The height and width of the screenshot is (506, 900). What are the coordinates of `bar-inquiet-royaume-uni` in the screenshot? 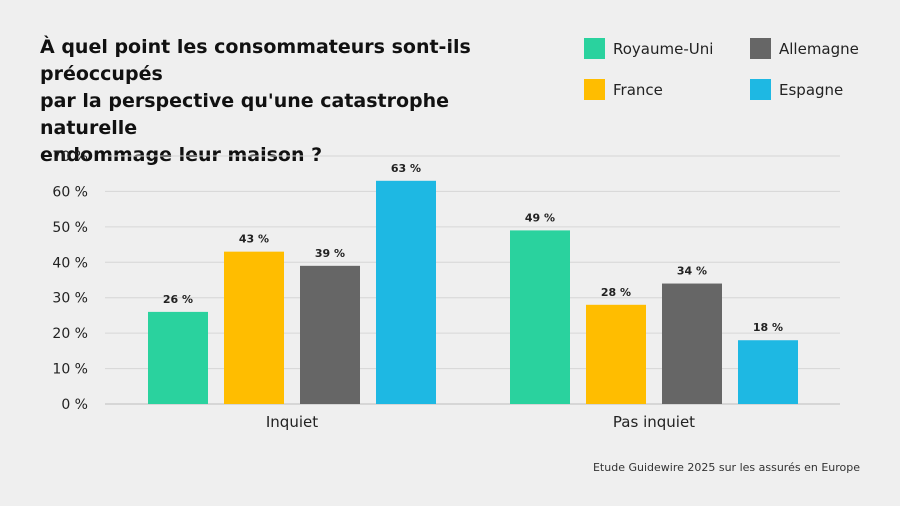 It's located at (178, 357).